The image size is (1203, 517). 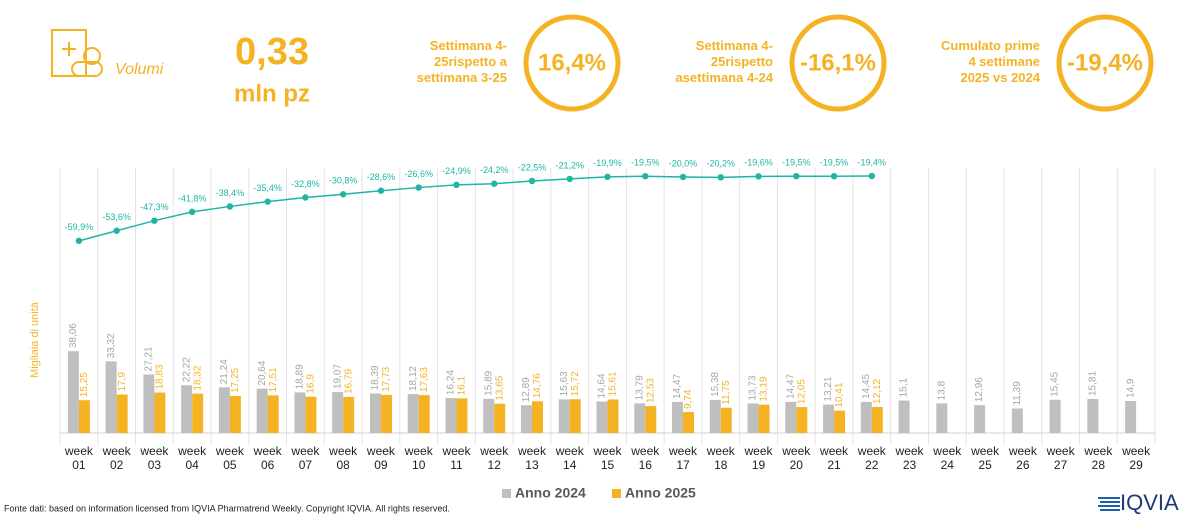 What do you see at coordinates (456, 458) in the screenshot?
I see `x-tick-label: week 11` at bounding box center [456, 458].